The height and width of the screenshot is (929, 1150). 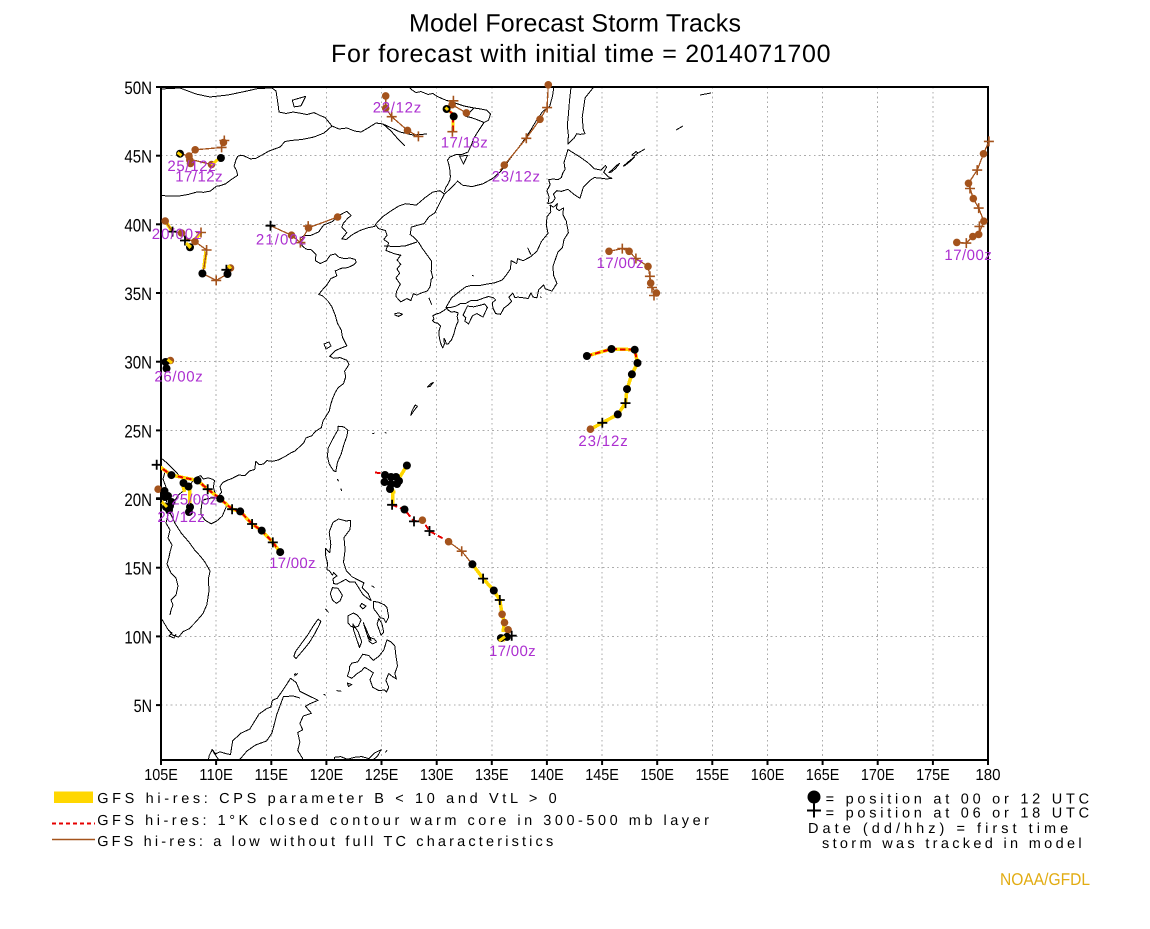 I want to click on svg-text: 10N, so click(x=138, y=637).